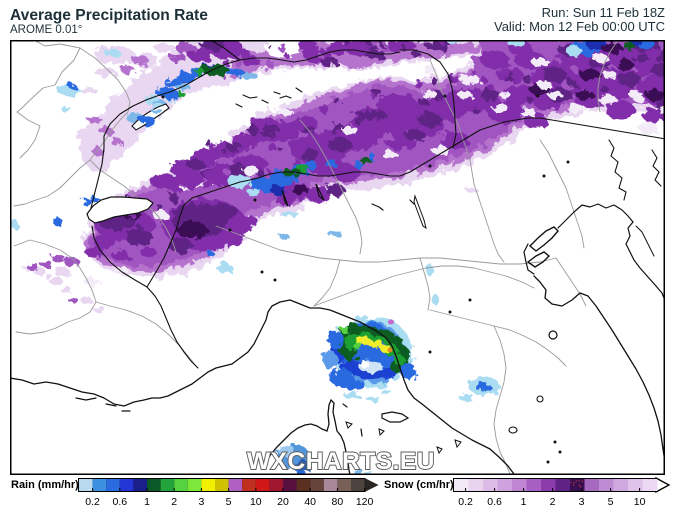 The height and width of the screenshot is (519, 676). Describe the element at coordinates (419, 485) in the screenshot. I see `svg-text: Snow (cm/hr)` at that location.